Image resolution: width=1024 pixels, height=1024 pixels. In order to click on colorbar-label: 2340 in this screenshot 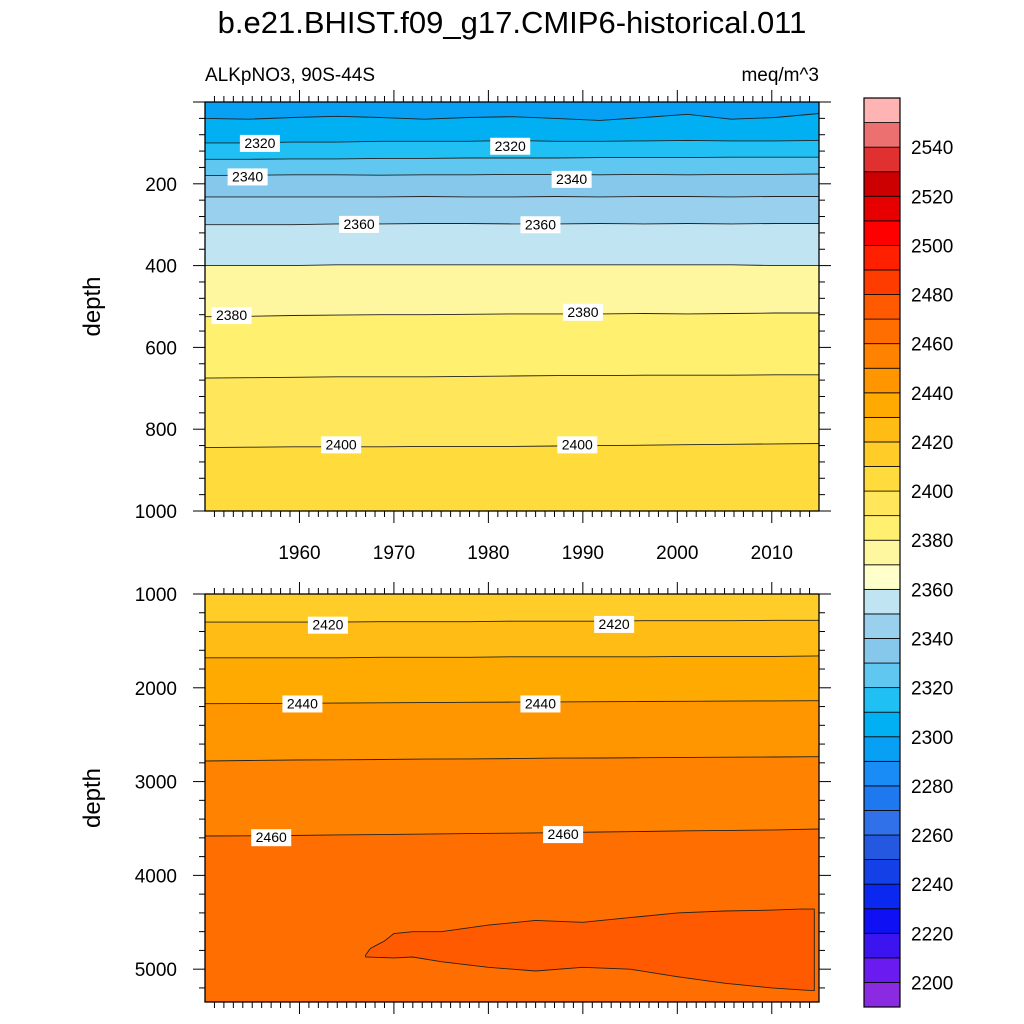, I will do `click(932, 639)`.